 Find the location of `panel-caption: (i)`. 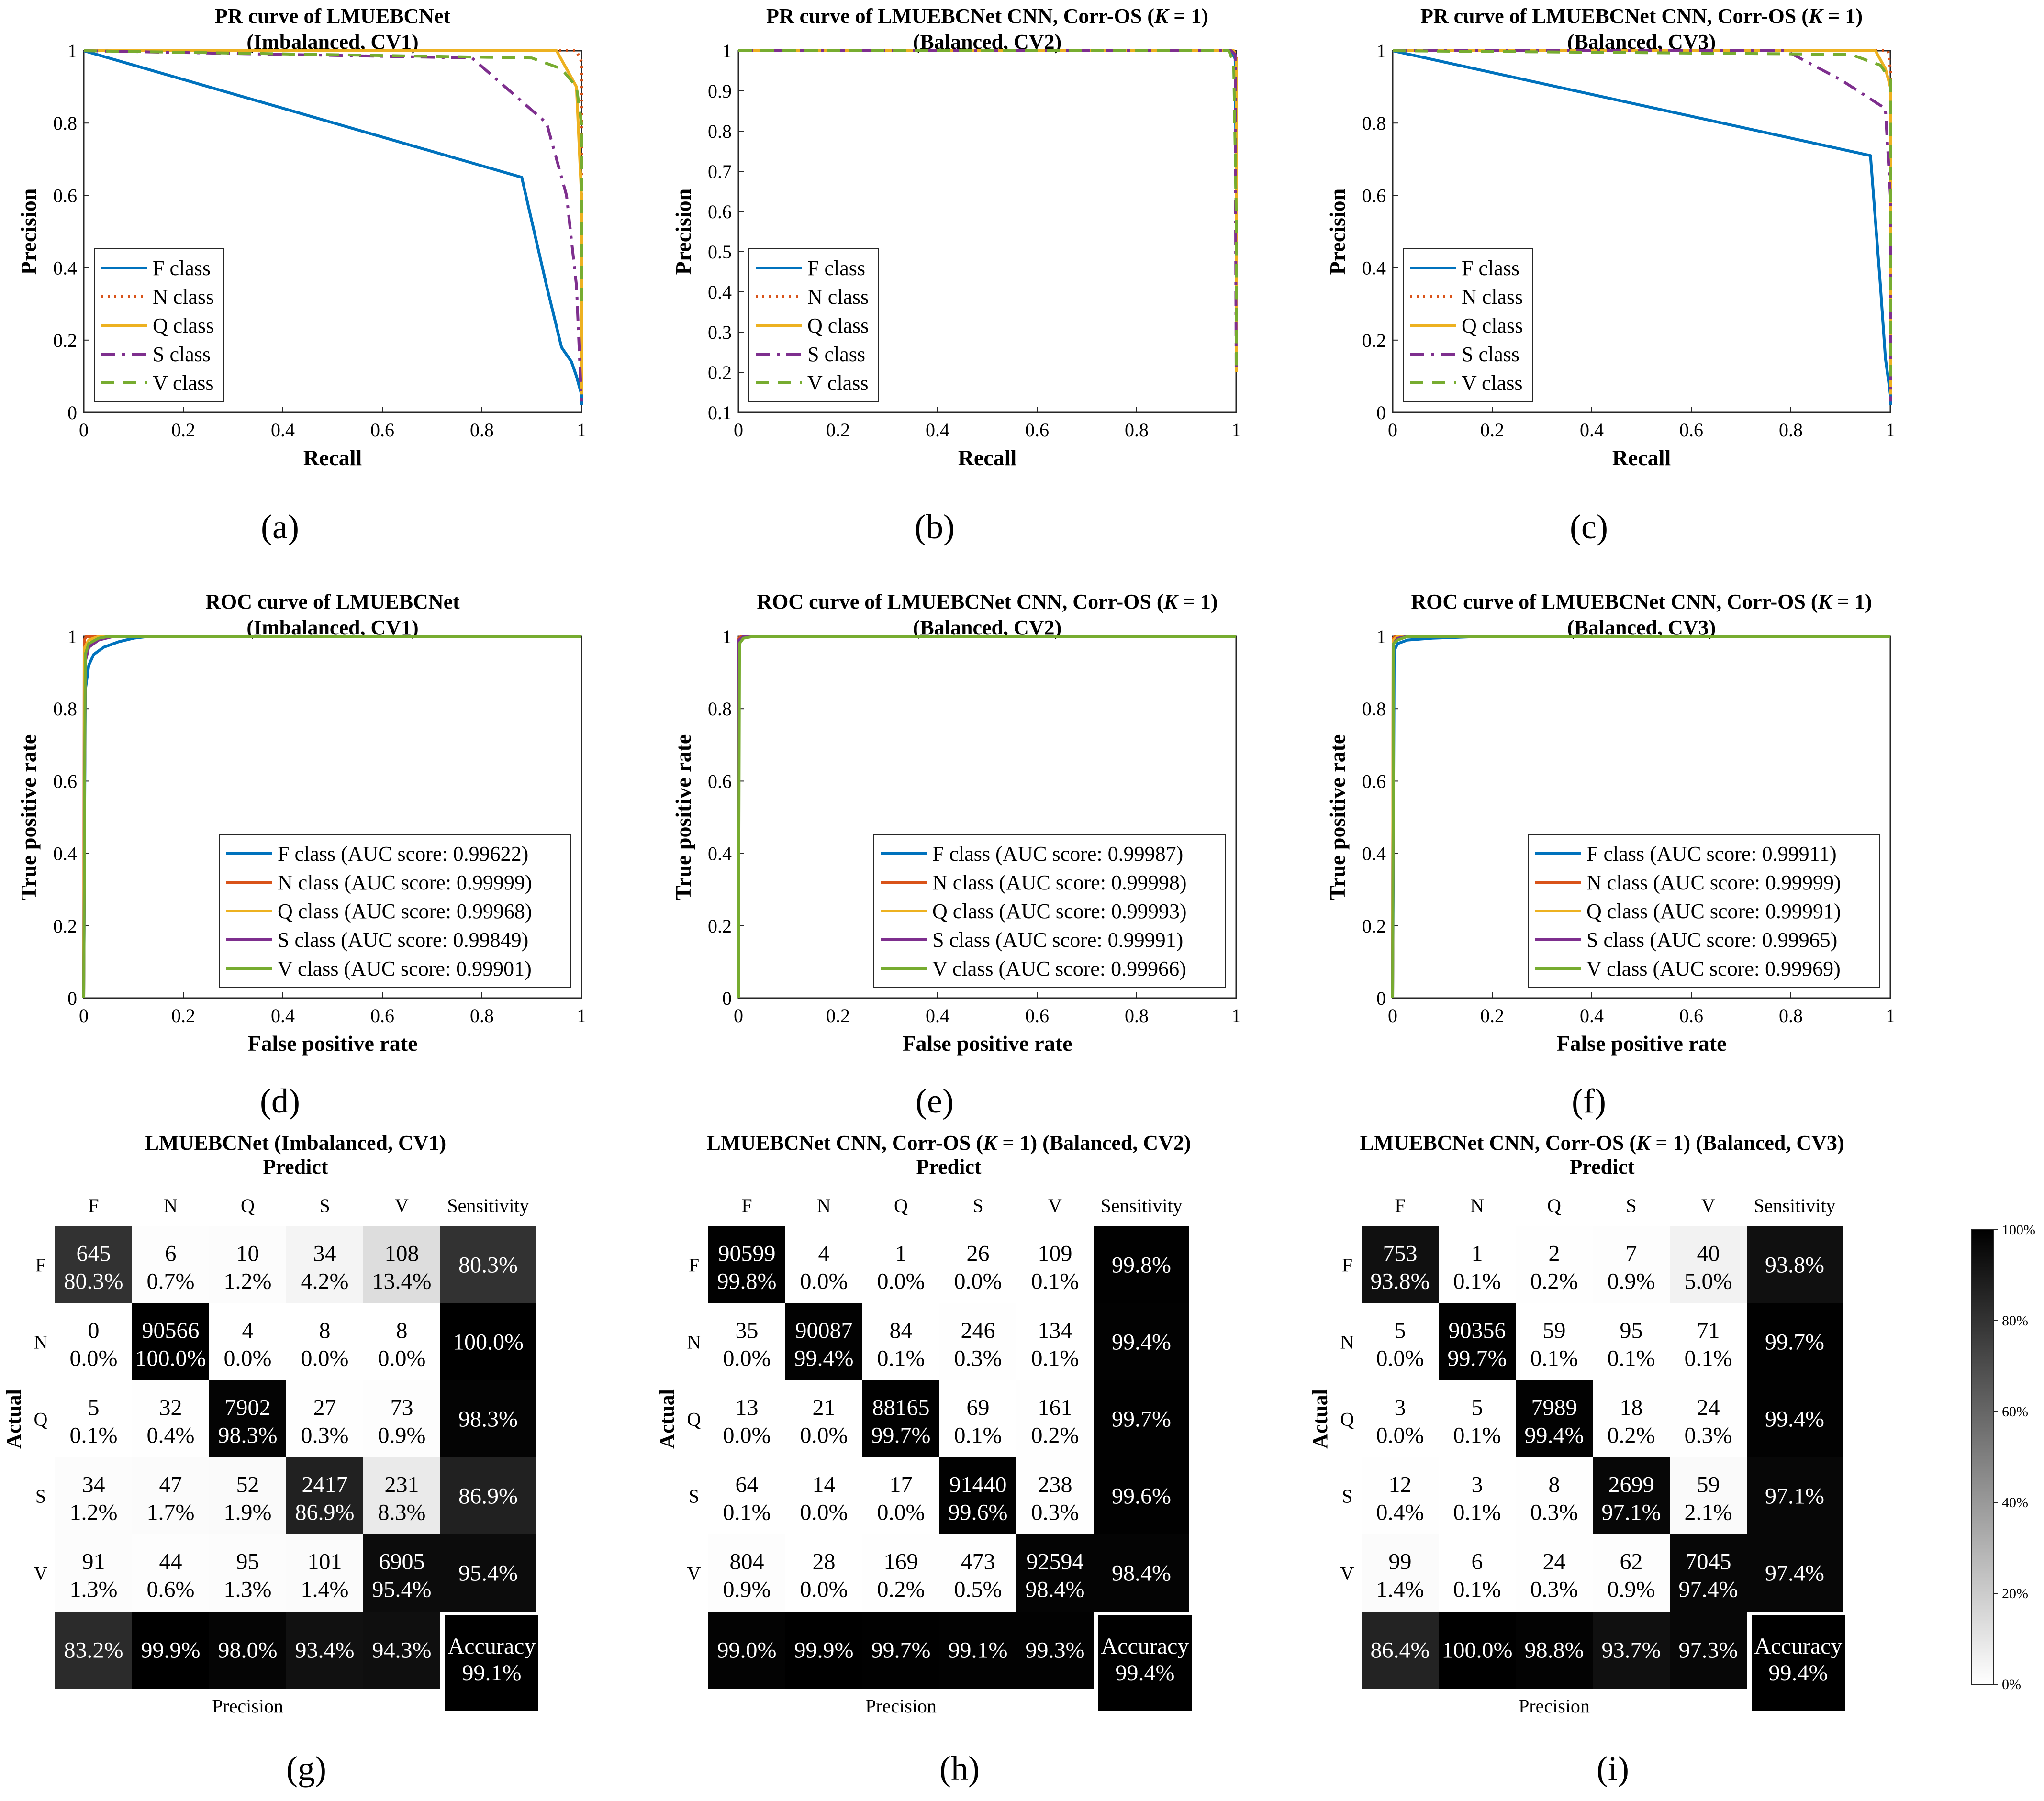

panel-caption: (i) is located at coordinates (1613, 1768).